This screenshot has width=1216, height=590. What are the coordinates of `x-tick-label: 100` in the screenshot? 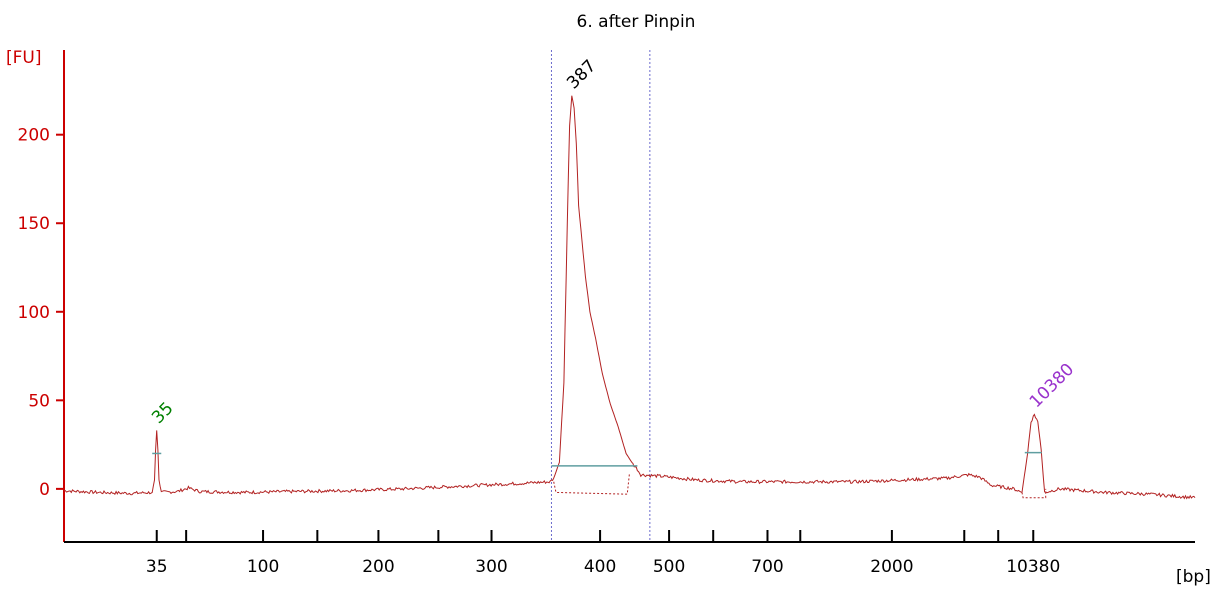 It's located at (263, 567).